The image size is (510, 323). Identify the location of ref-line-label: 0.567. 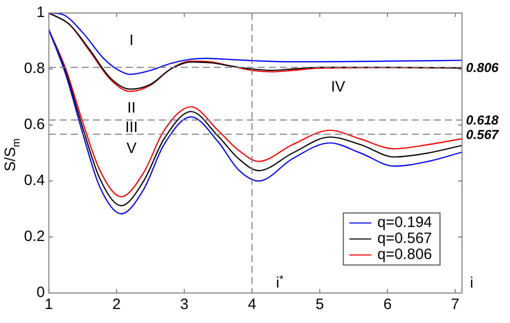
(483, 134).